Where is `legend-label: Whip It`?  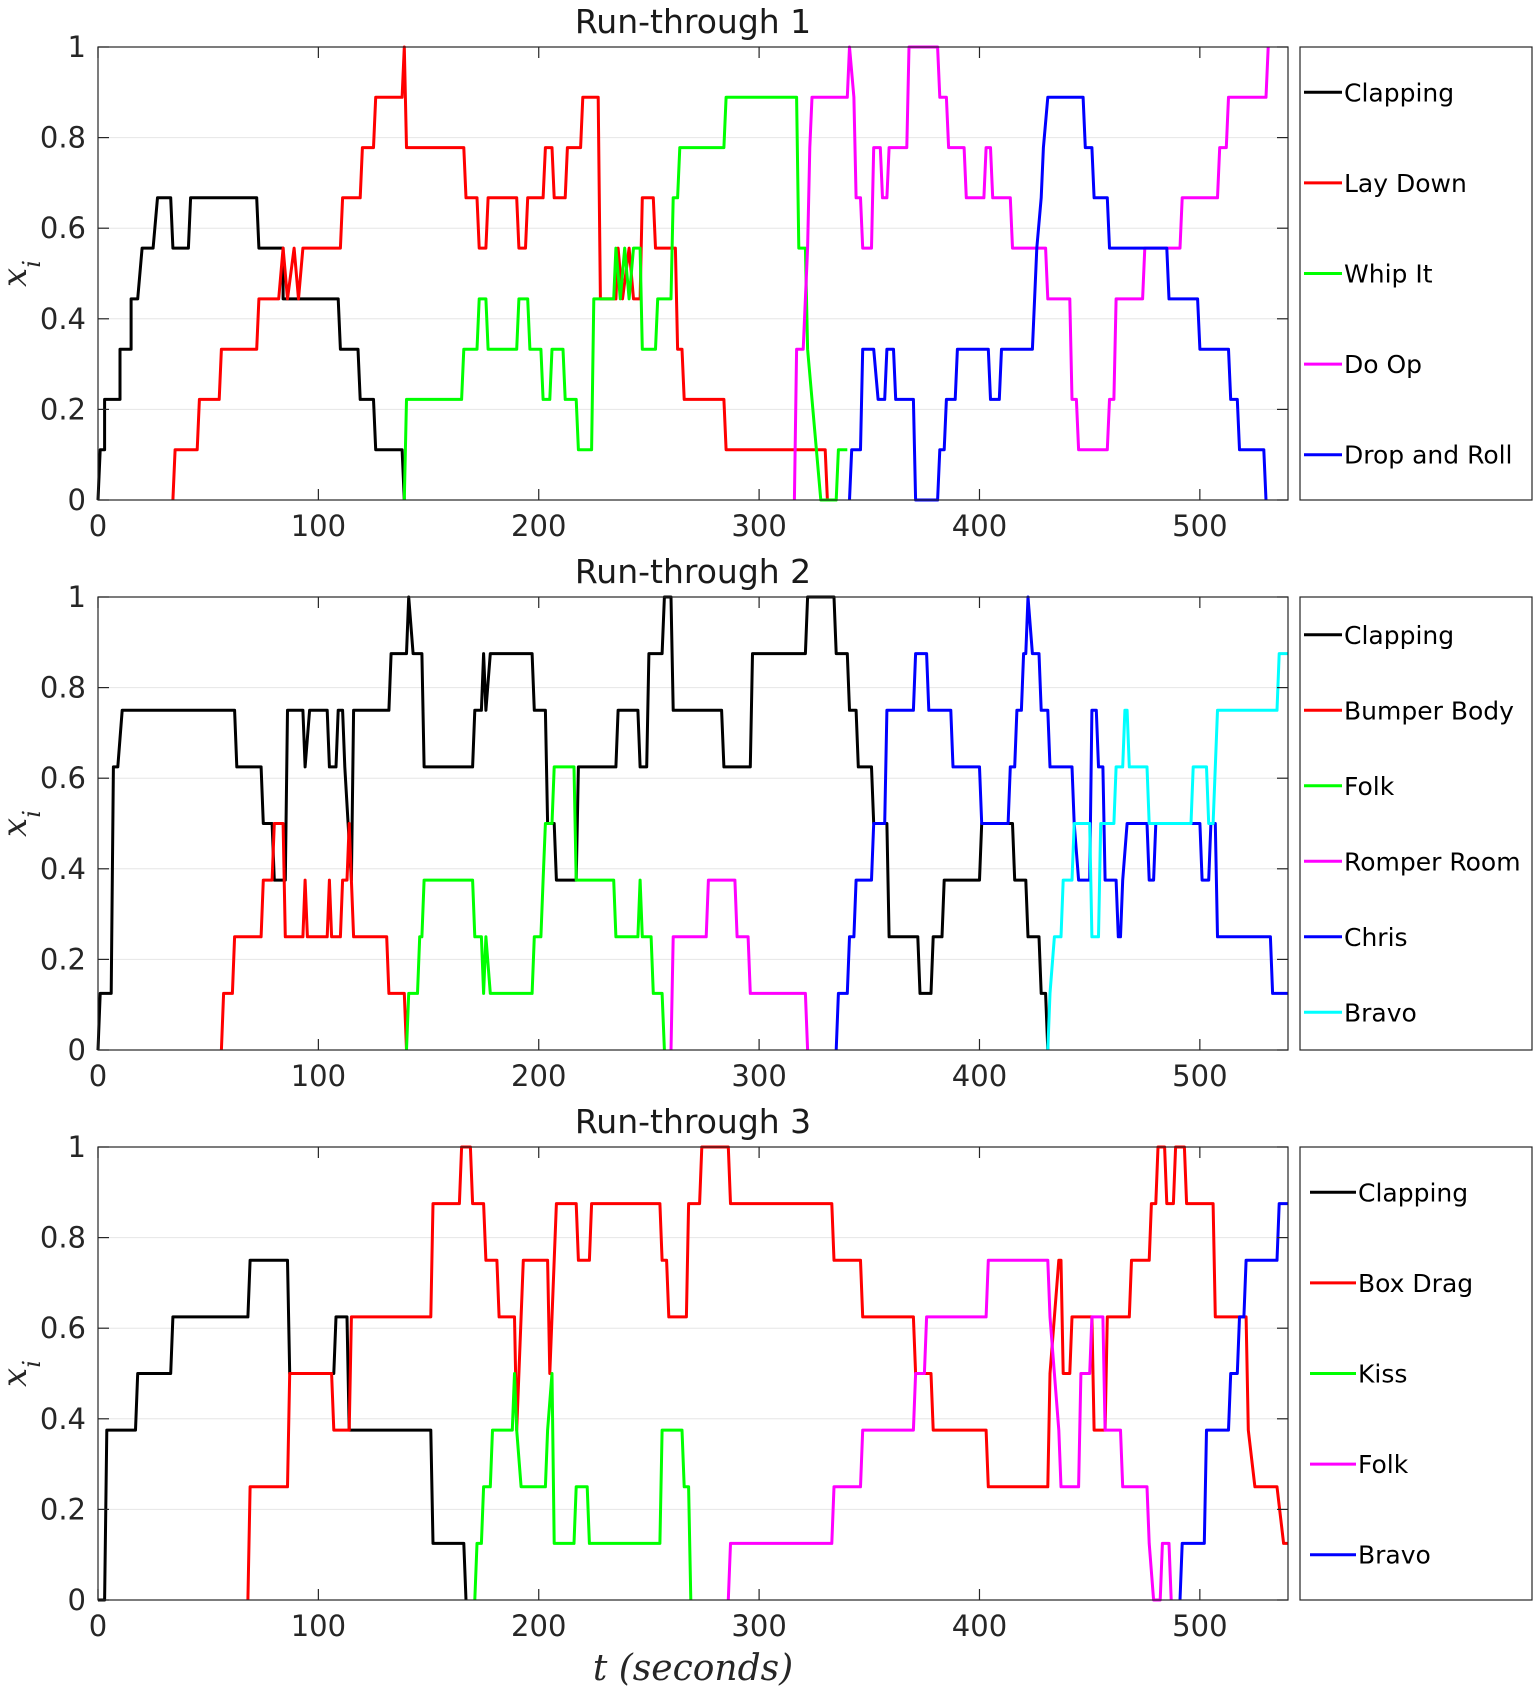 legend-label: Whip It is located at coordinates (1388, 274).